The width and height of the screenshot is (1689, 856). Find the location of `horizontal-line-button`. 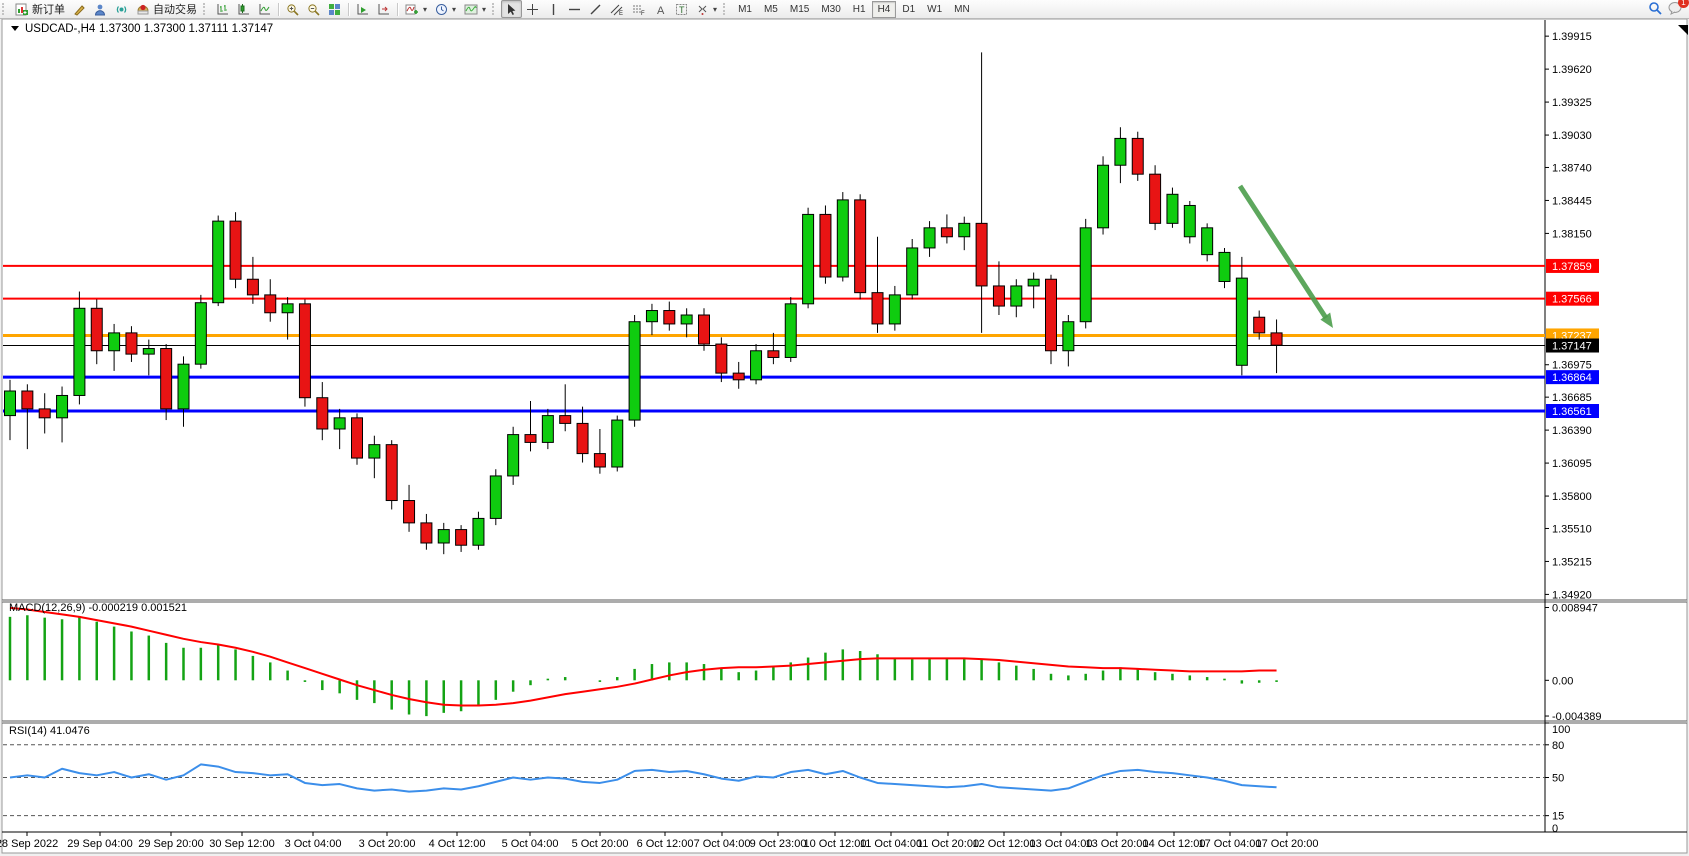

horizontal-line-button is located at coordinates (574, 9).